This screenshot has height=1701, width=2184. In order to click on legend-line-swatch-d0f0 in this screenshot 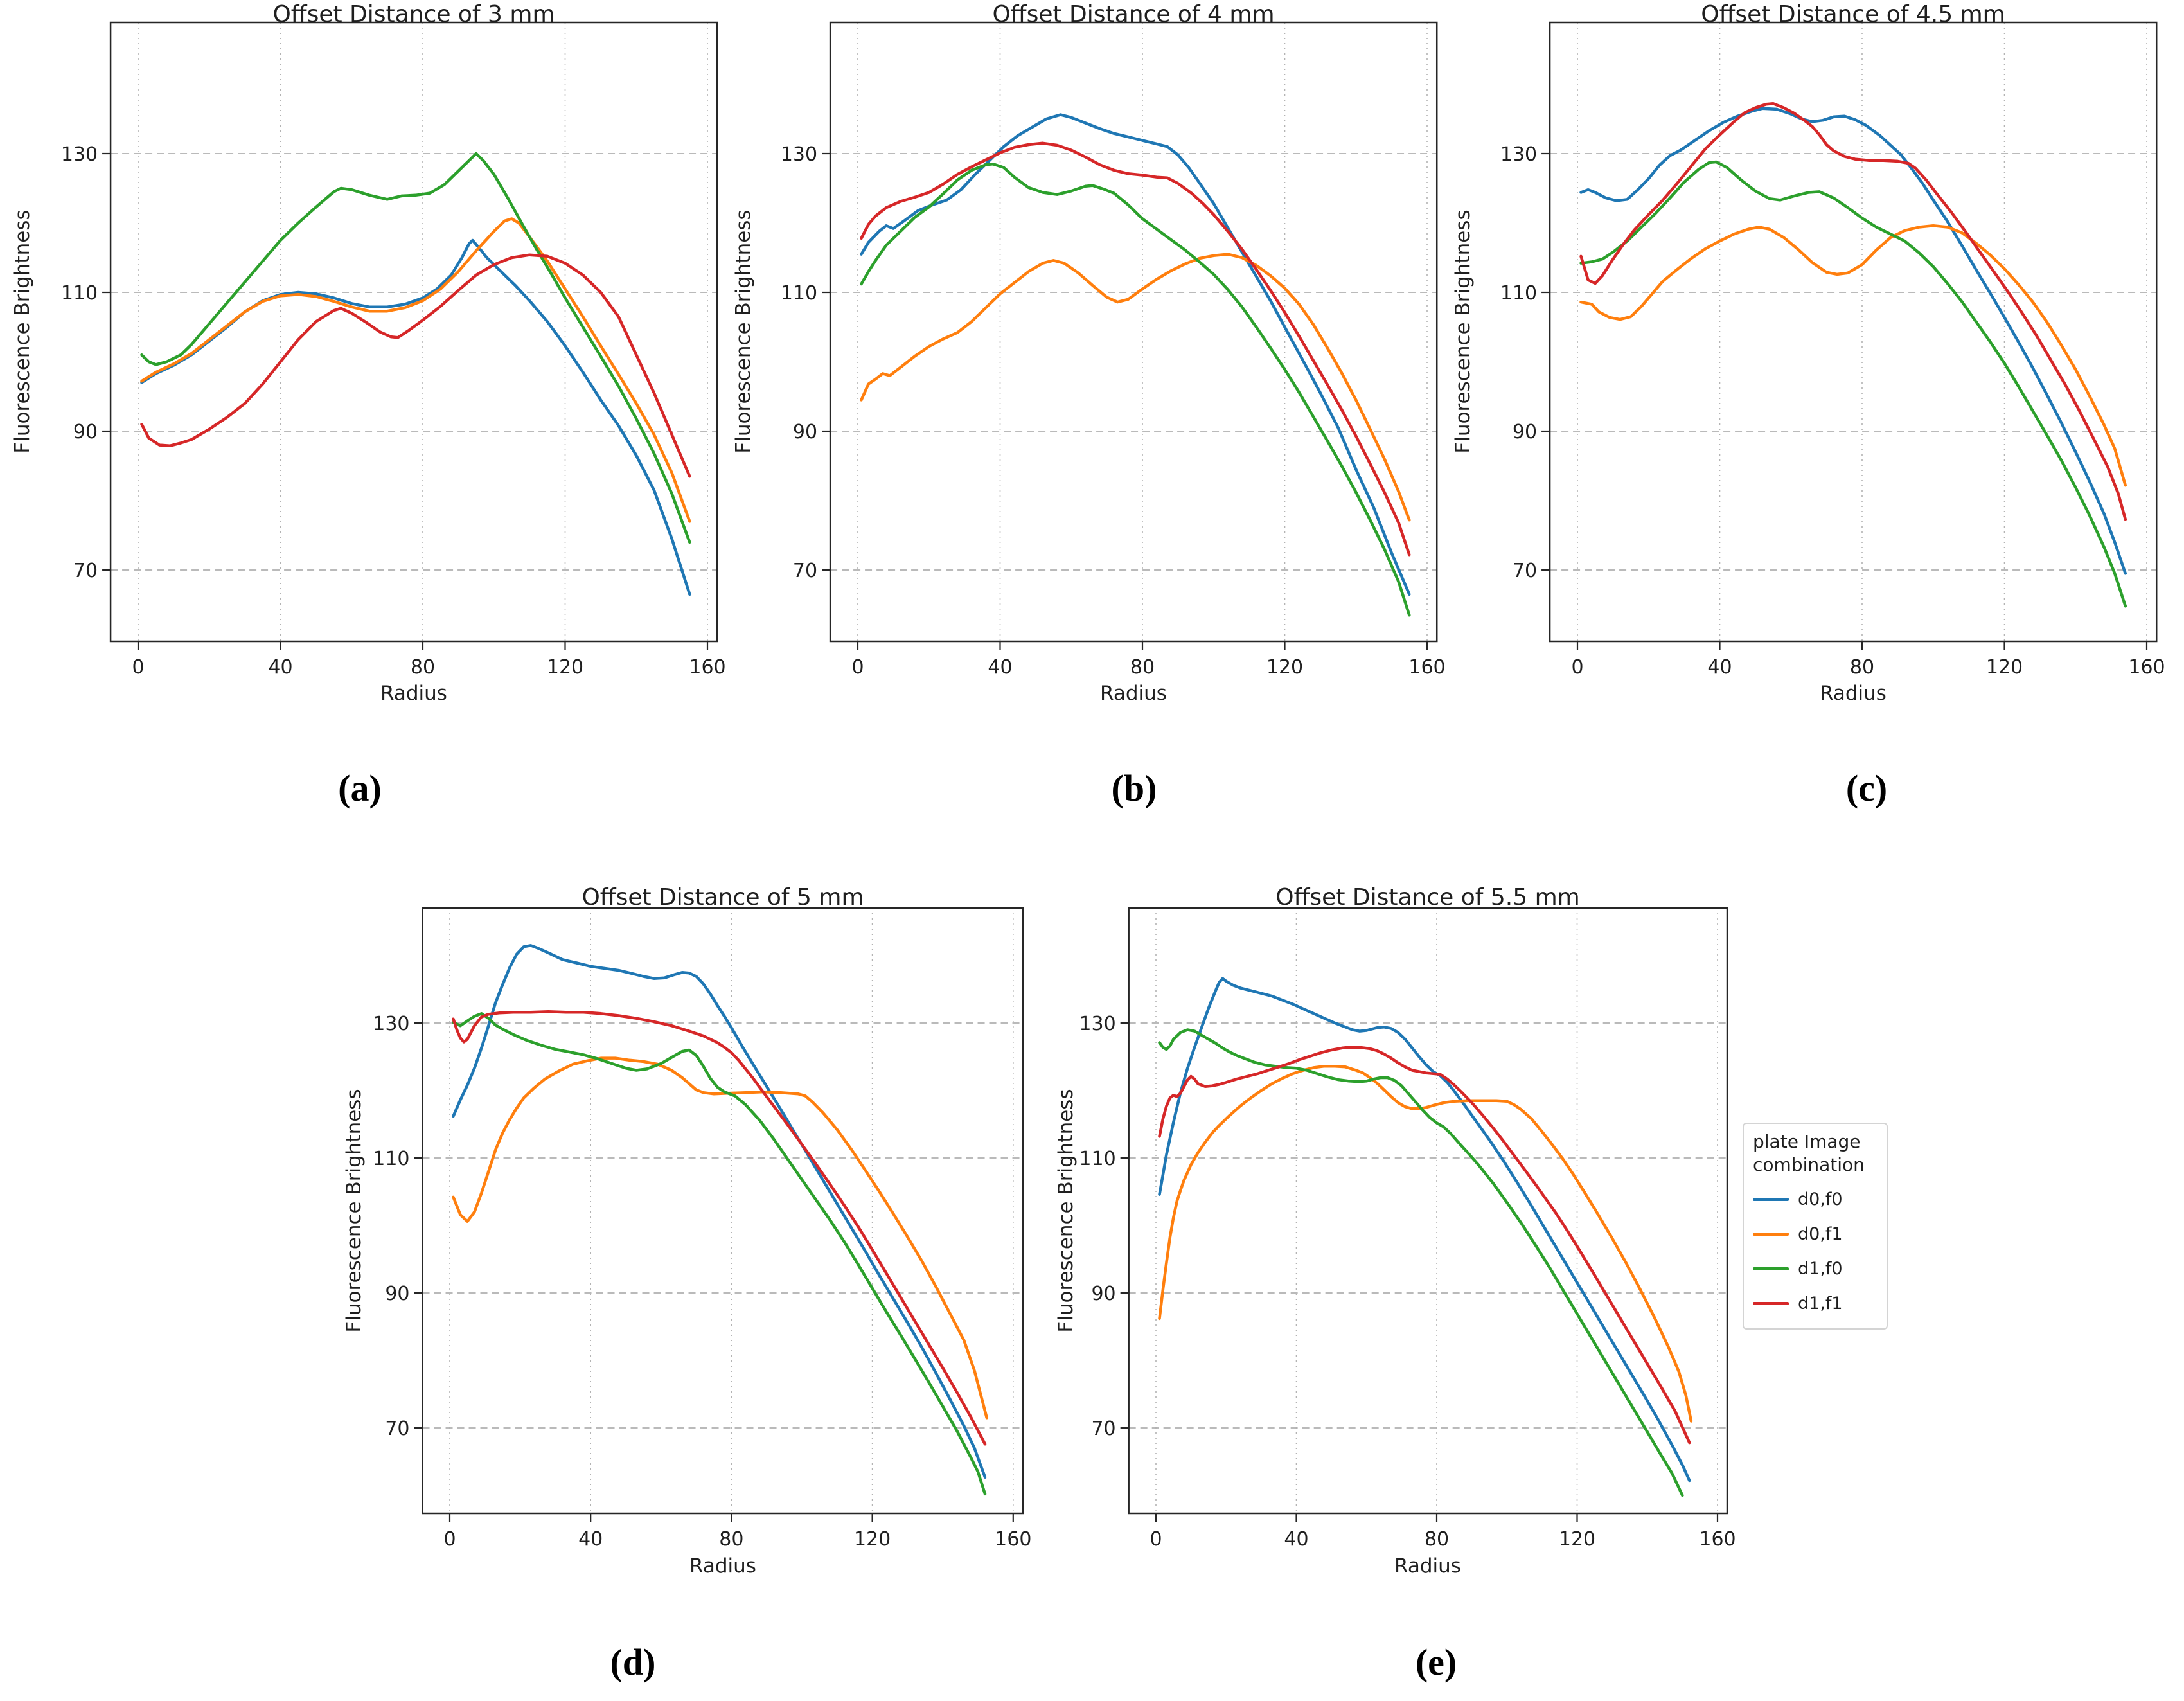, I will do `click(1771, 1199)`.